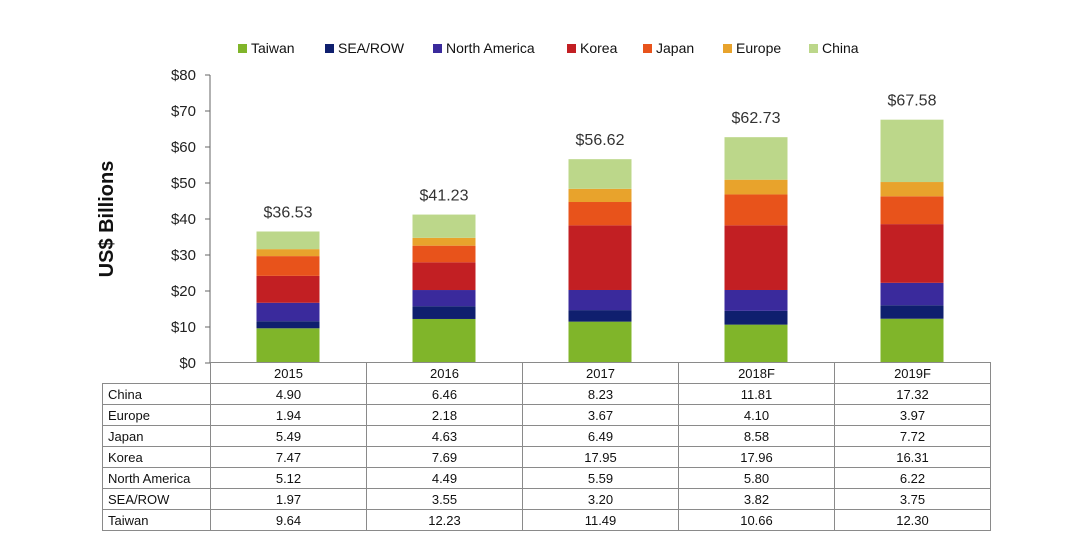  I want to click on table-header-row: 2015 2016 2017 2018F 2019F, so click(546, 373).